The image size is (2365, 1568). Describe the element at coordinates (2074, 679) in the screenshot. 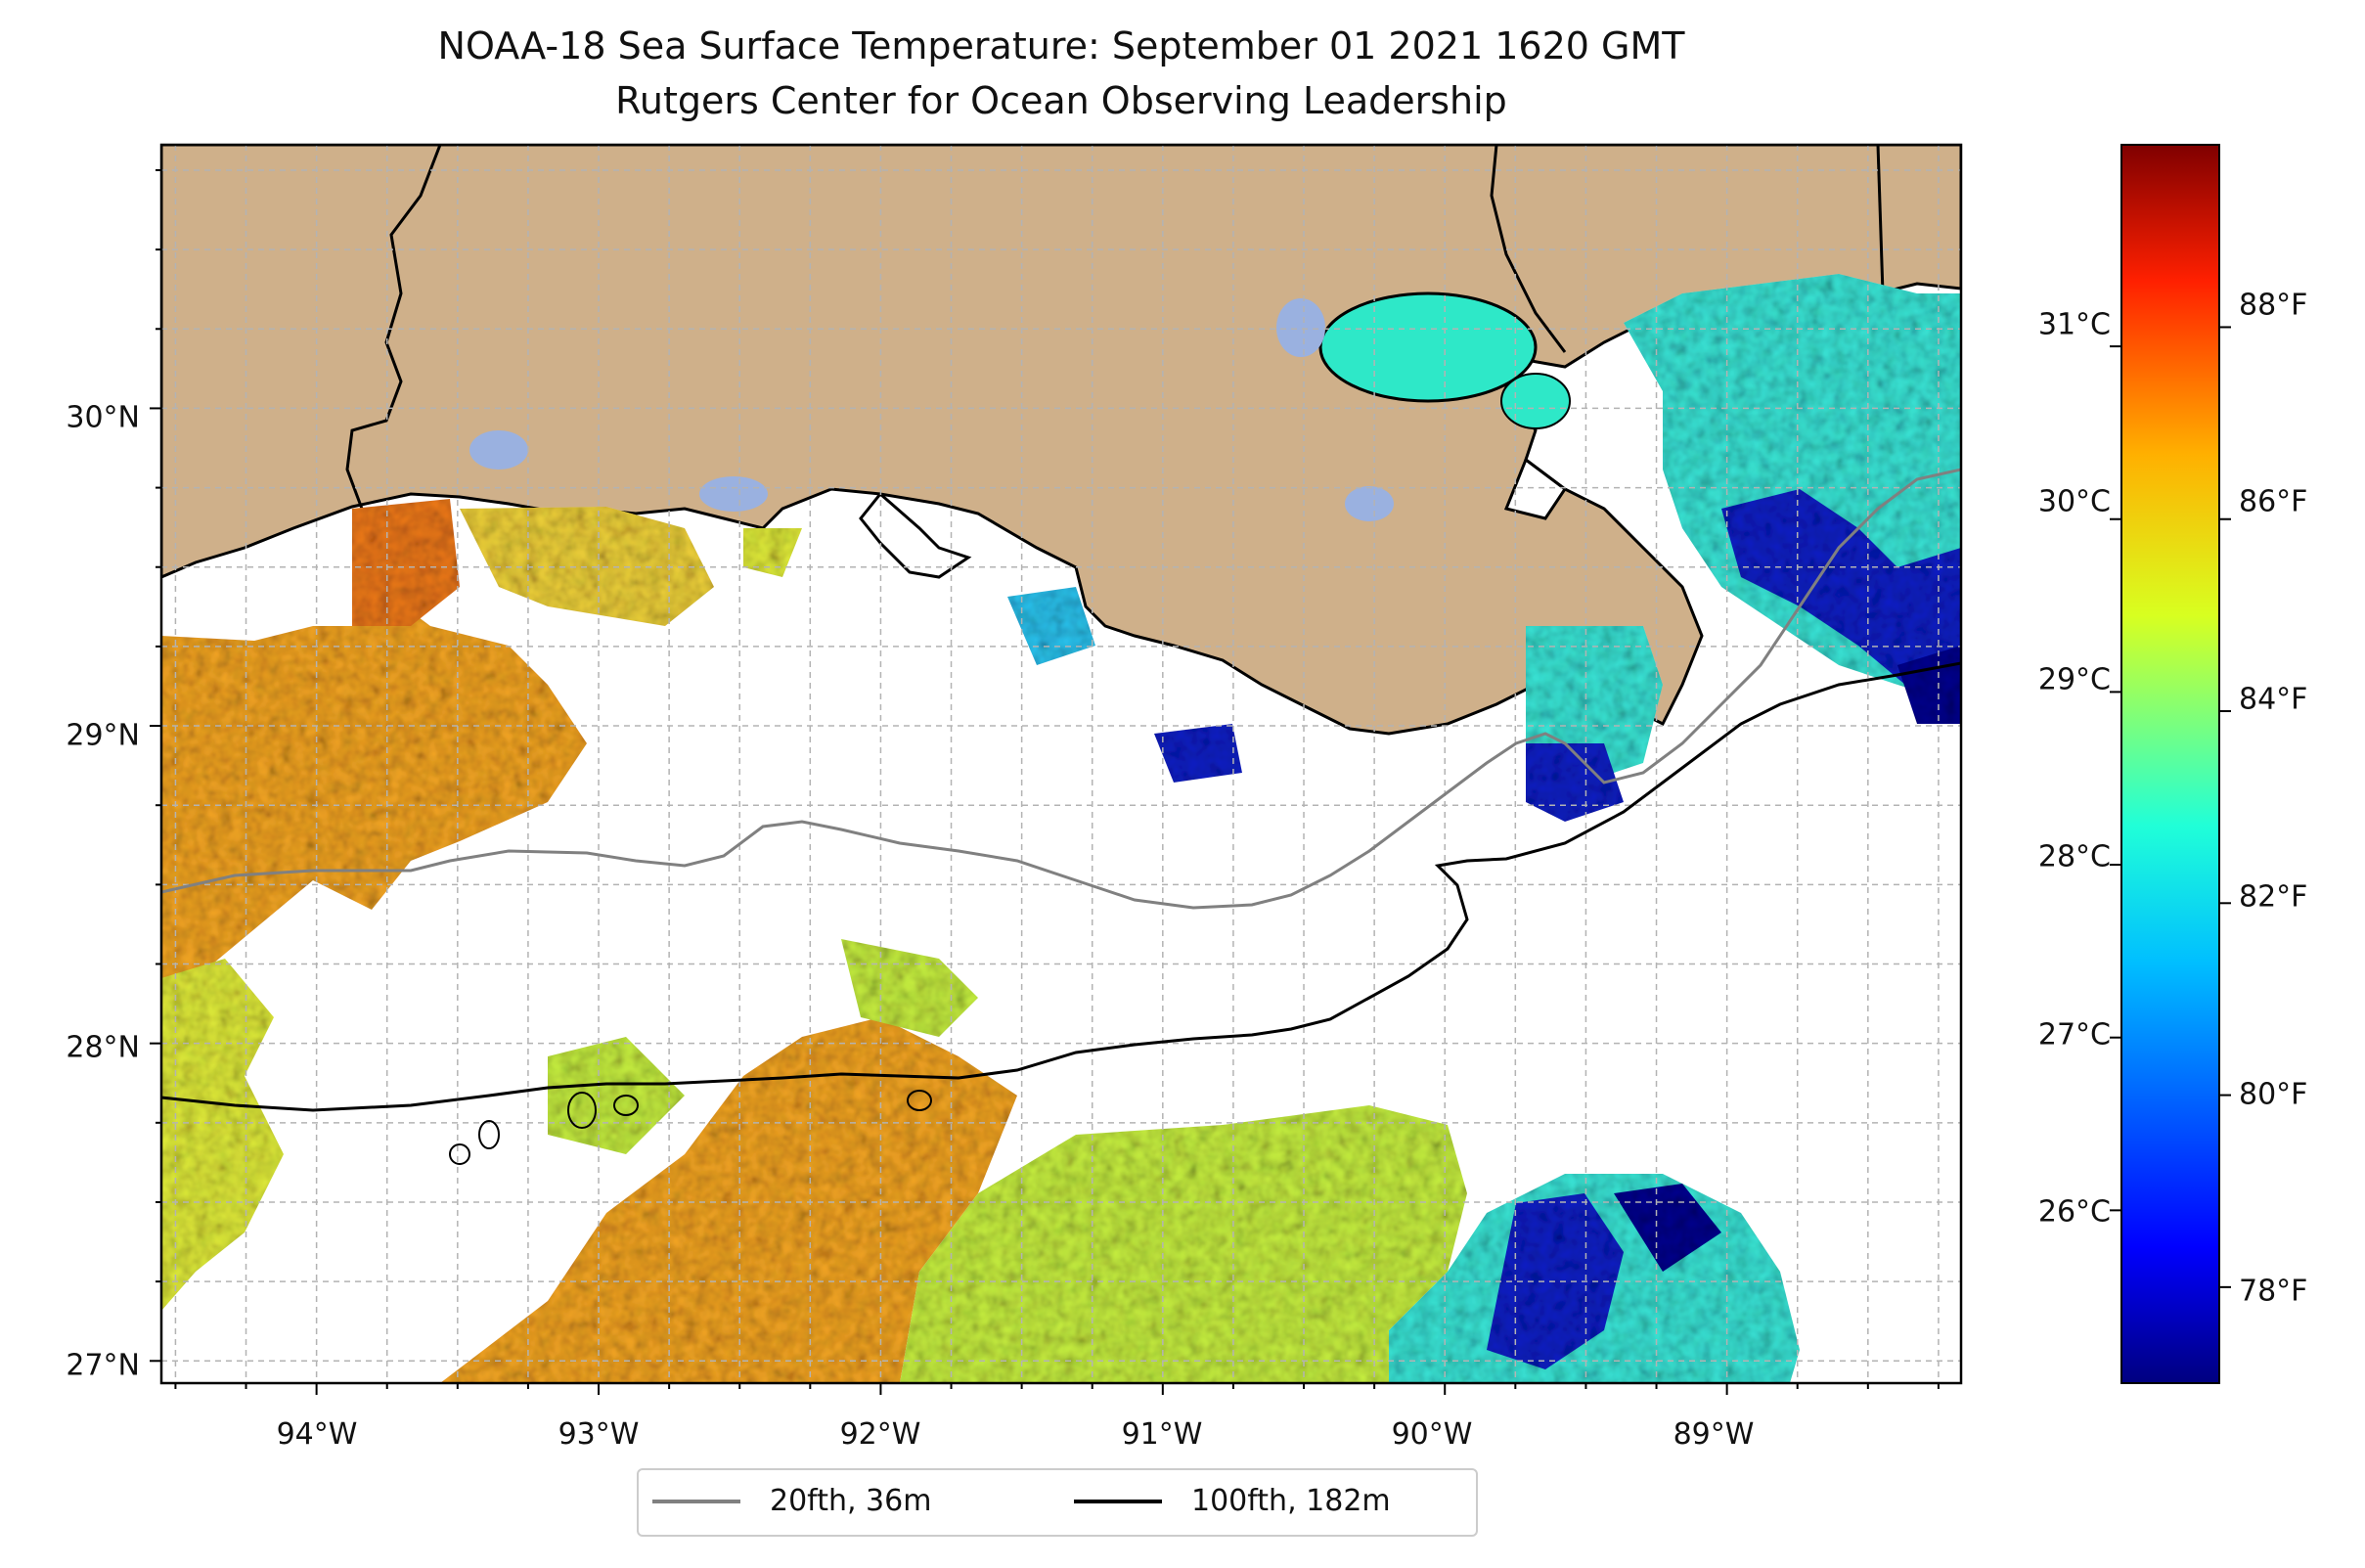

I see `colorbar-celsius-29: 29°C` at that location.